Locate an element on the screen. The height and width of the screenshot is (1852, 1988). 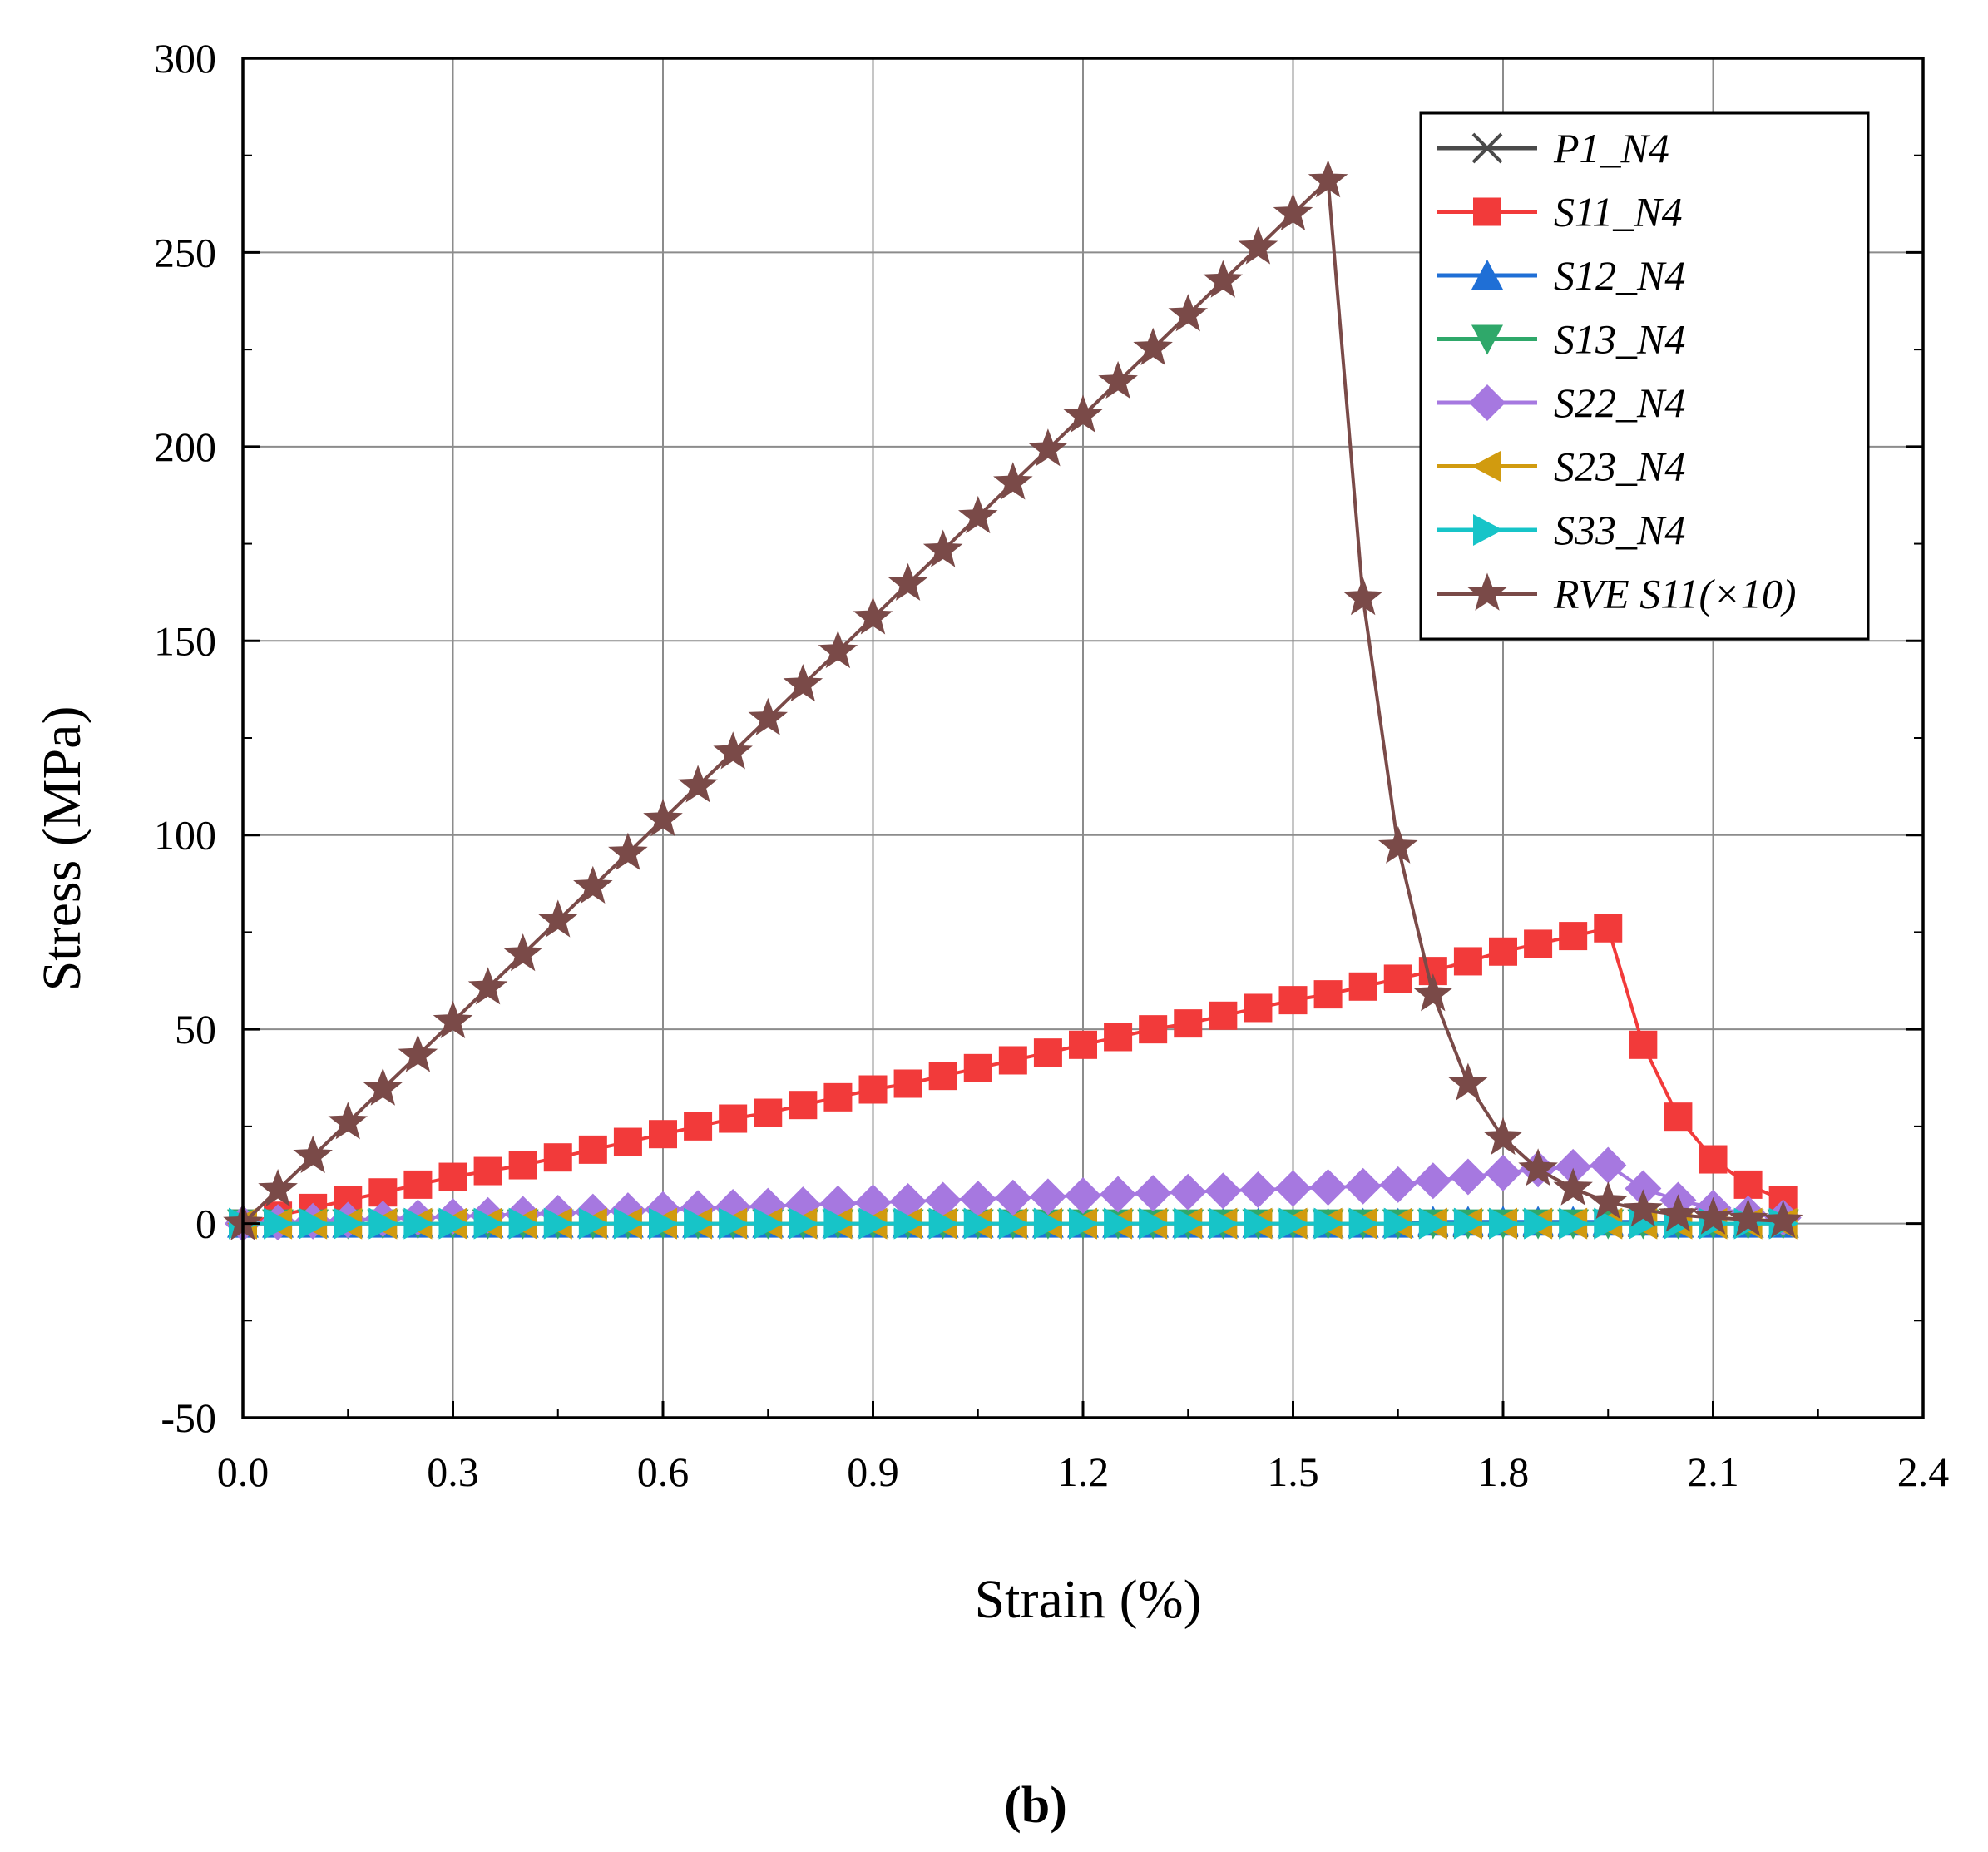
x-tick-label: 1.8 is located at coordinates (1503, 1471).